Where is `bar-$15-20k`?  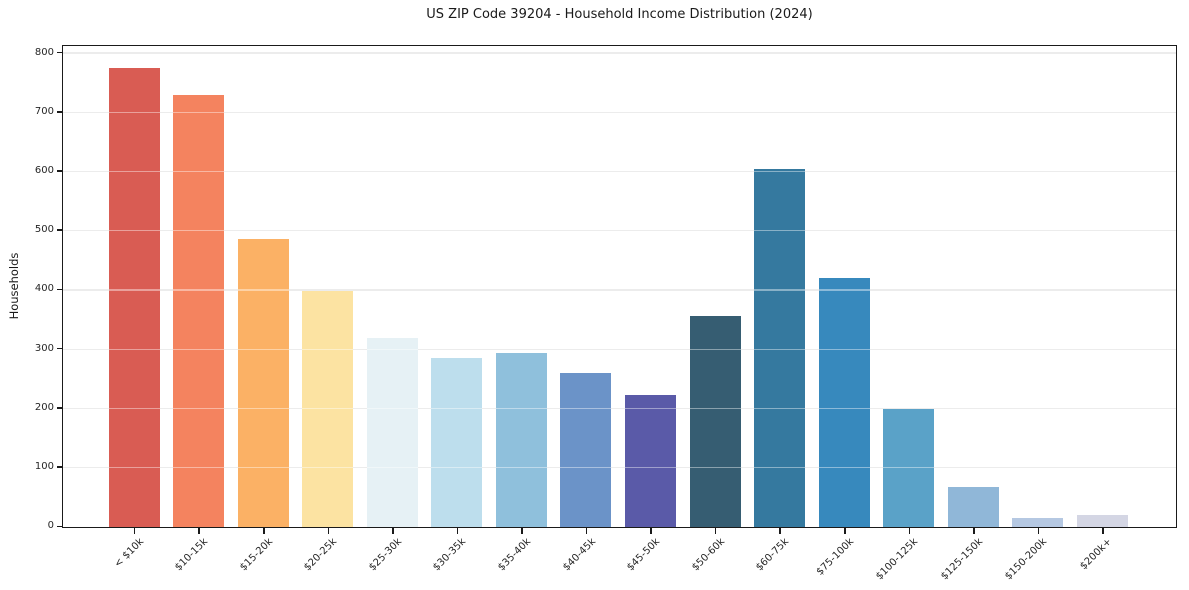
bar-$15-20k is located at coordinates (263, 382).